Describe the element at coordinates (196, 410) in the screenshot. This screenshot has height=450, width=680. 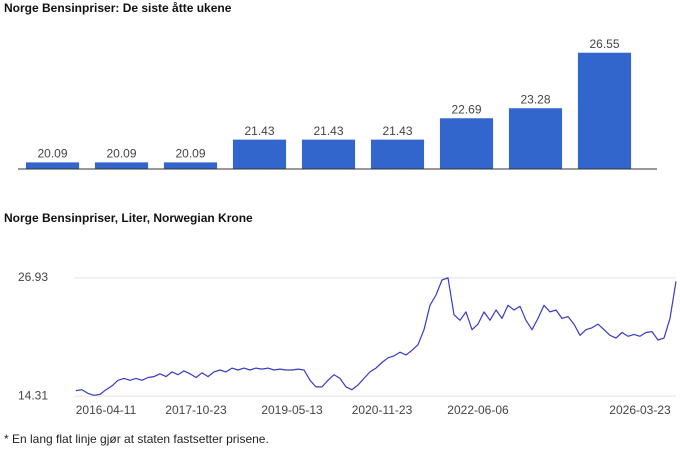
I see `x-tick-label: 2017-10-23` at that location.